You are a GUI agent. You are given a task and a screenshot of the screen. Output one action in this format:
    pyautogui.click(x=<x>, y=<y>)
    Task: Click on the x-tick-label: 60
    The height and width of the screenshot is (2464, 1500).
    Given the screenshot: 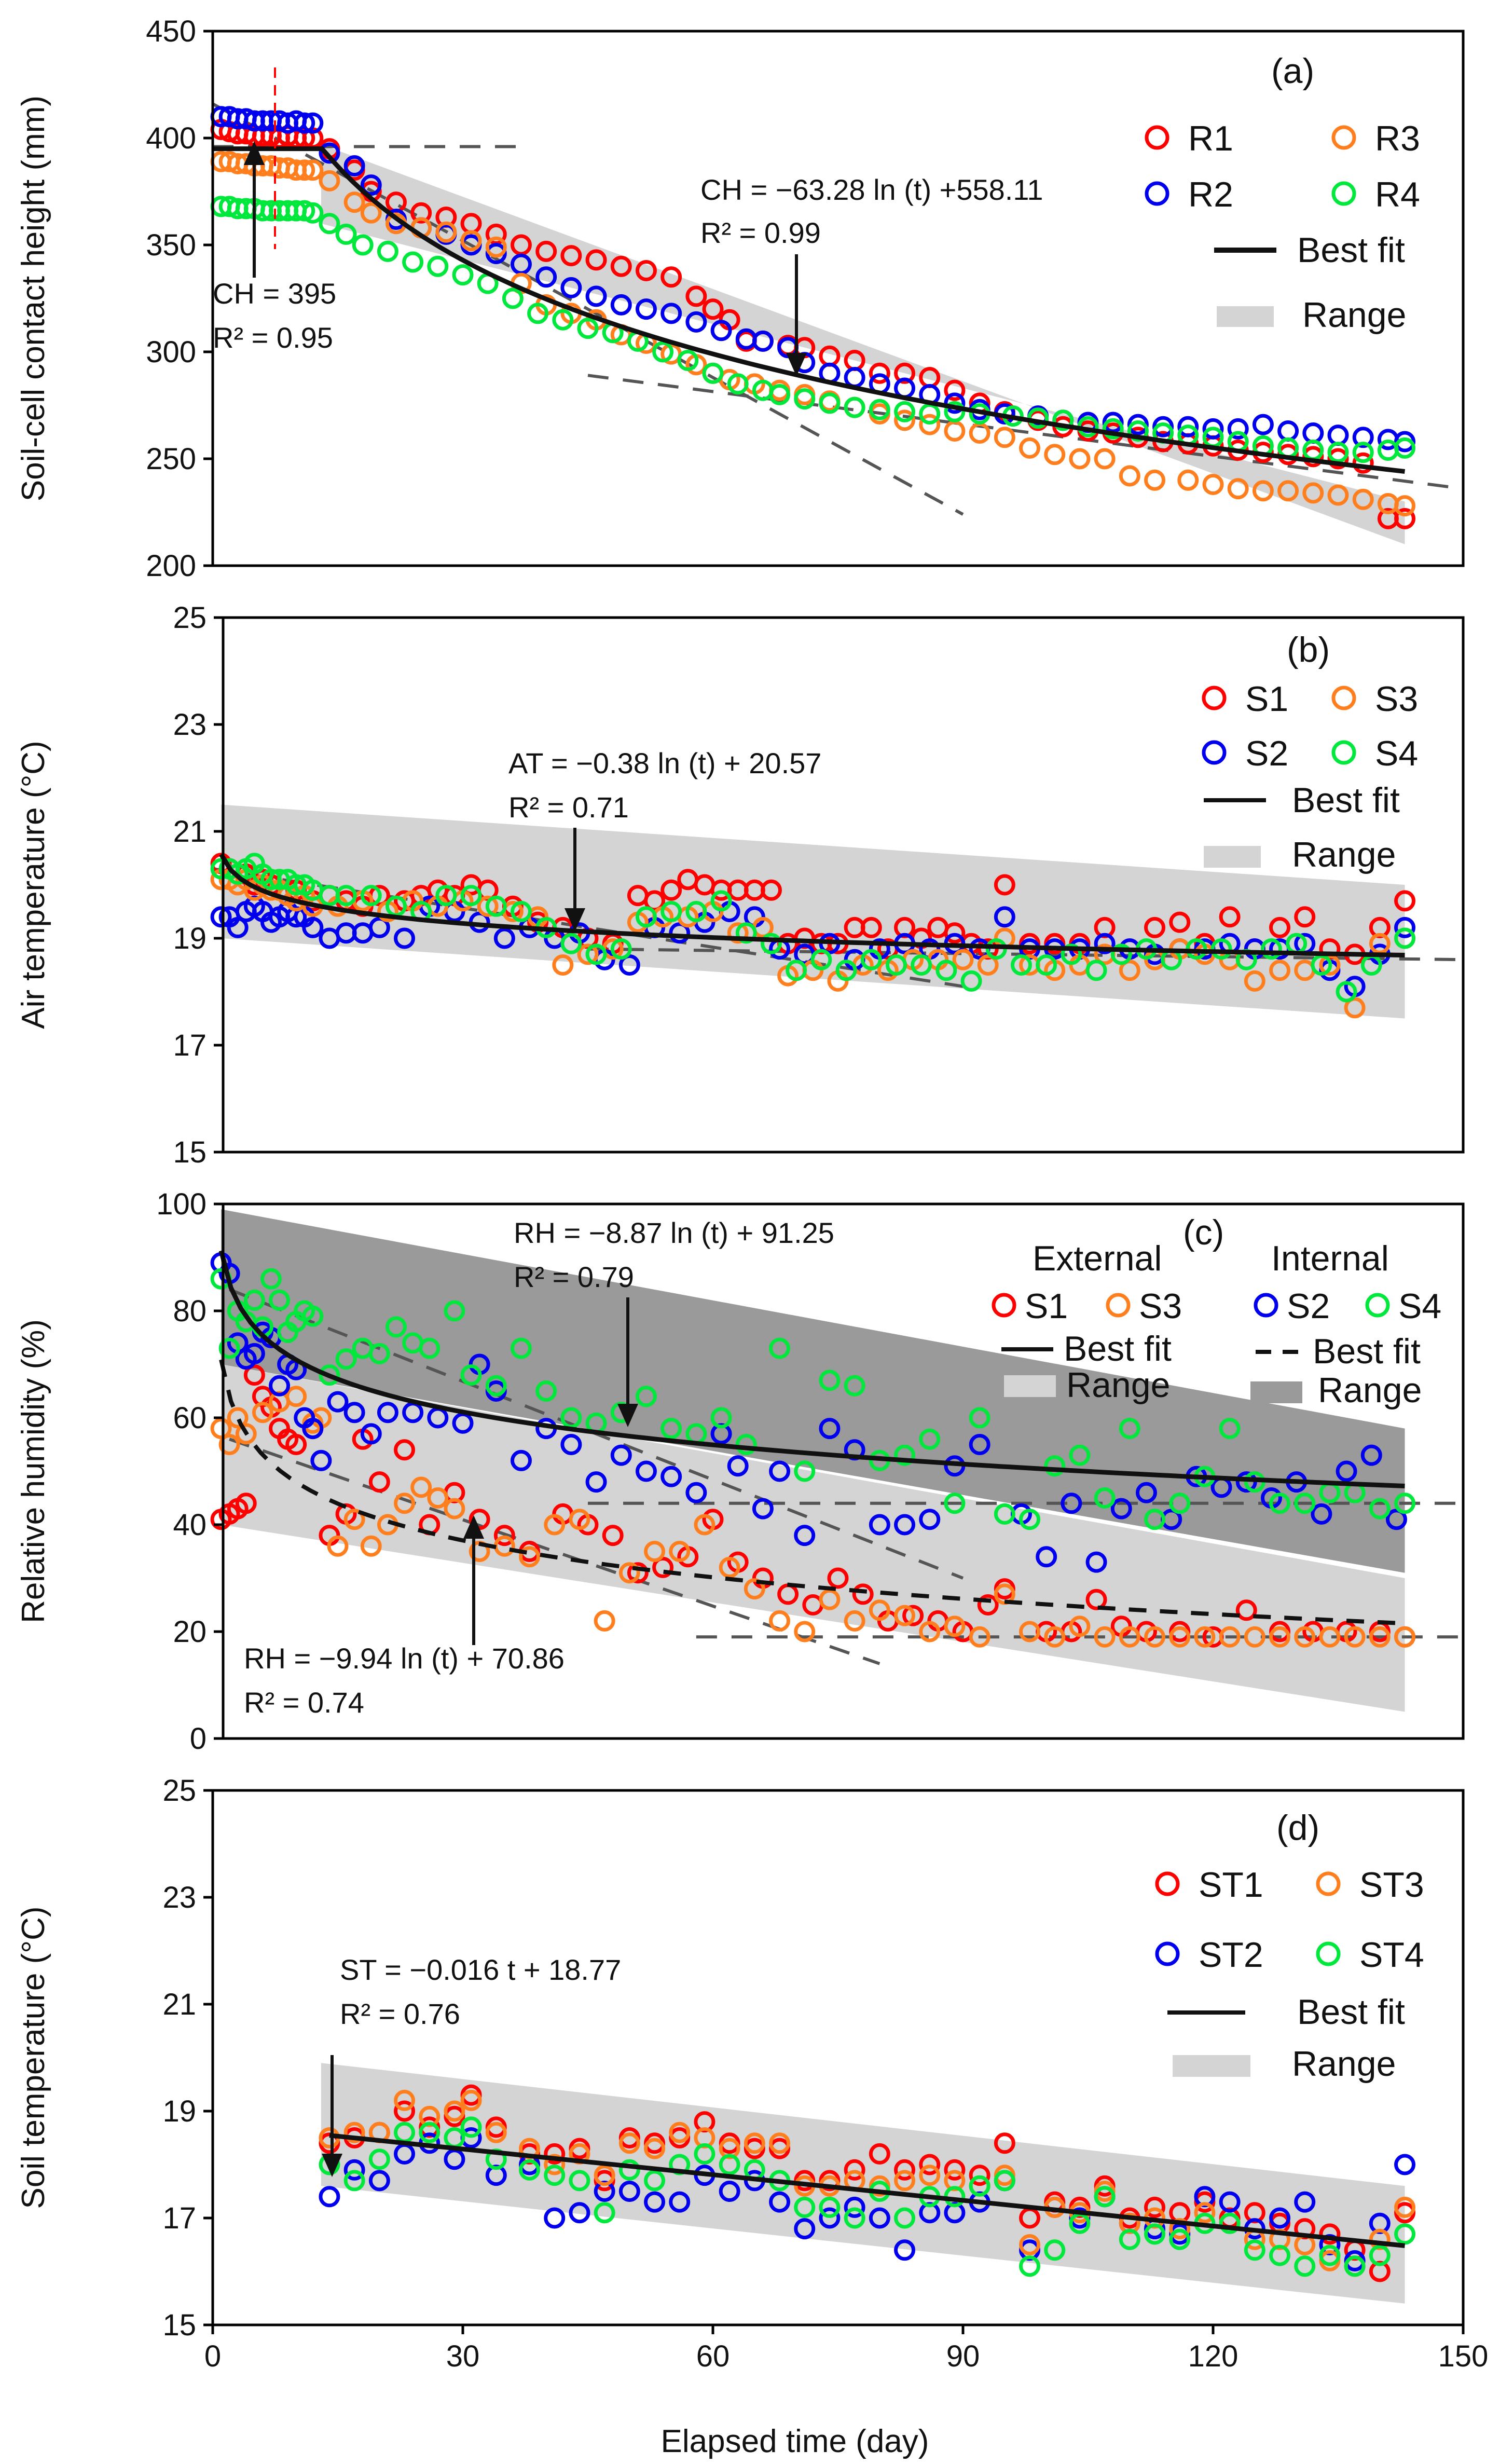 What is the action you would take?
    pyautogui.click(x=713, y=2356)
    